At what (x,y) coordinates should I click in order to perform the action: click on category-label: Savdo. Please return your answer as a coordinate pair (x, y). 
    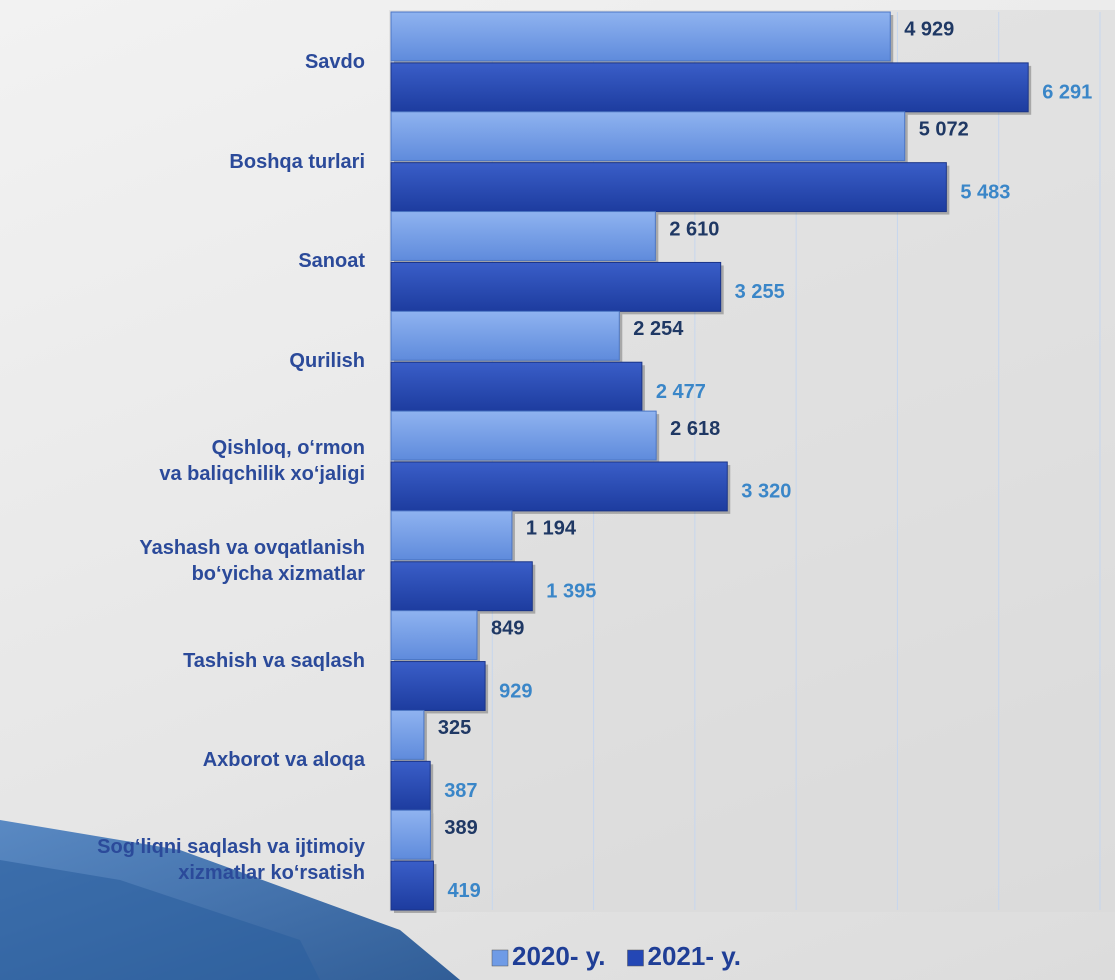
    Looking at the image, I should click on (334, 61).